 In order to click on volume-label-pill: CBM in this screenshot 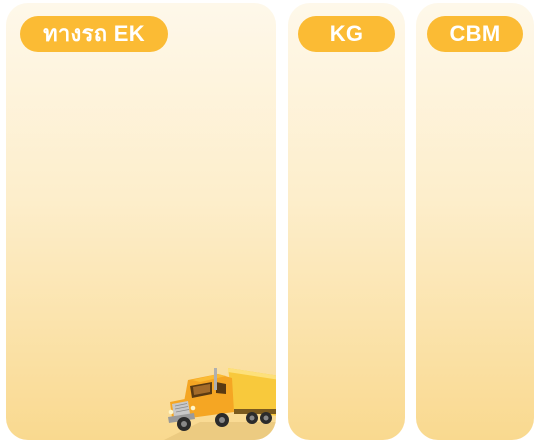, I will do `click(475, 34)`.